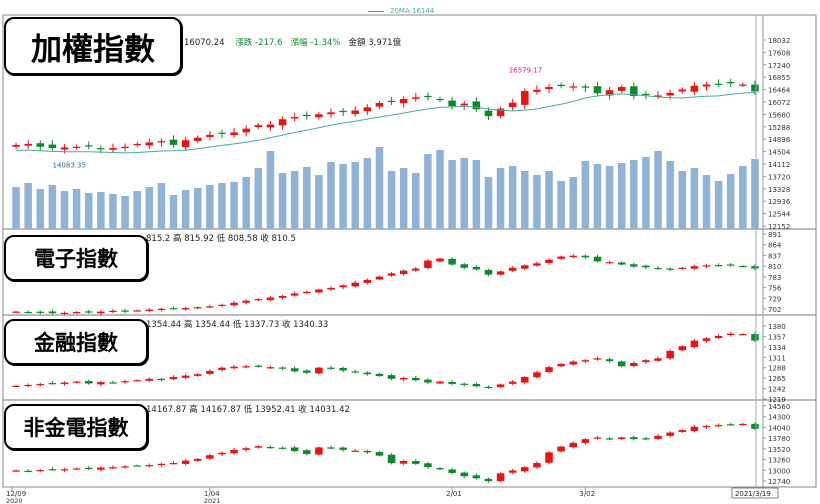 Image resolution: width=820 pixels, height=504 pixels. I want to click on y-tick-label: 16072, so click(779, 103).